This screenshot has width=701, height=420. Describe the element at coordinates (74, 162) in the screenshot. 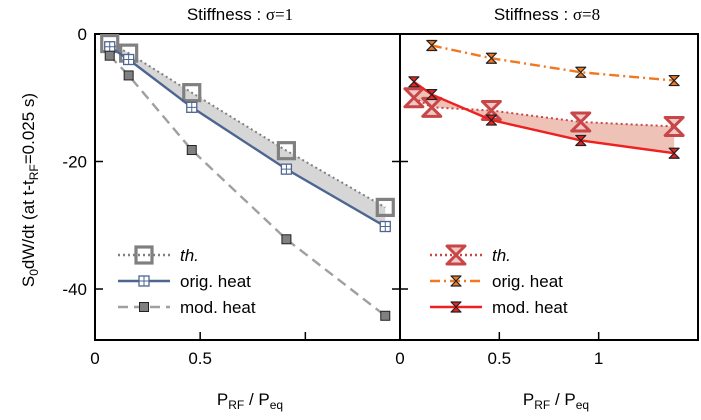

I see `y-tick-label: -20` at that location.